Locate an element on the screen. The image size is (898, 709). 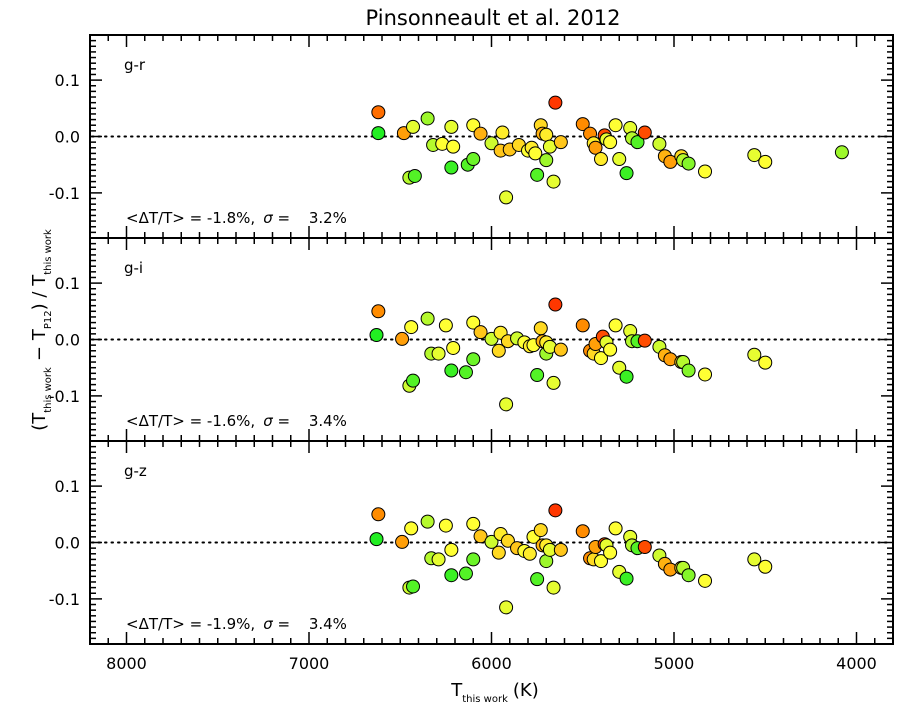
annotation-mean: -1.6%, is located at coordinates (231, 421).